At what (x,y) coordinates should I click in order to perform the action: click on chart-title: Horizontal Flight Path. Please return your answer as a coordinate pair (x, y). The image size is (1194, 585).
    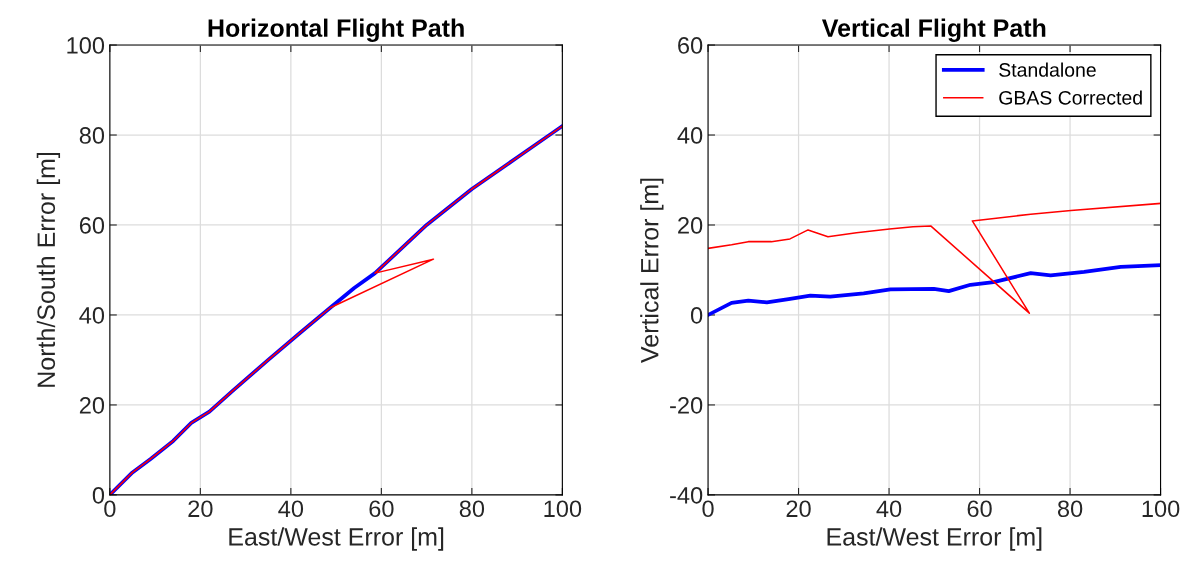
    Looking at the image, I should click on (336, 30).